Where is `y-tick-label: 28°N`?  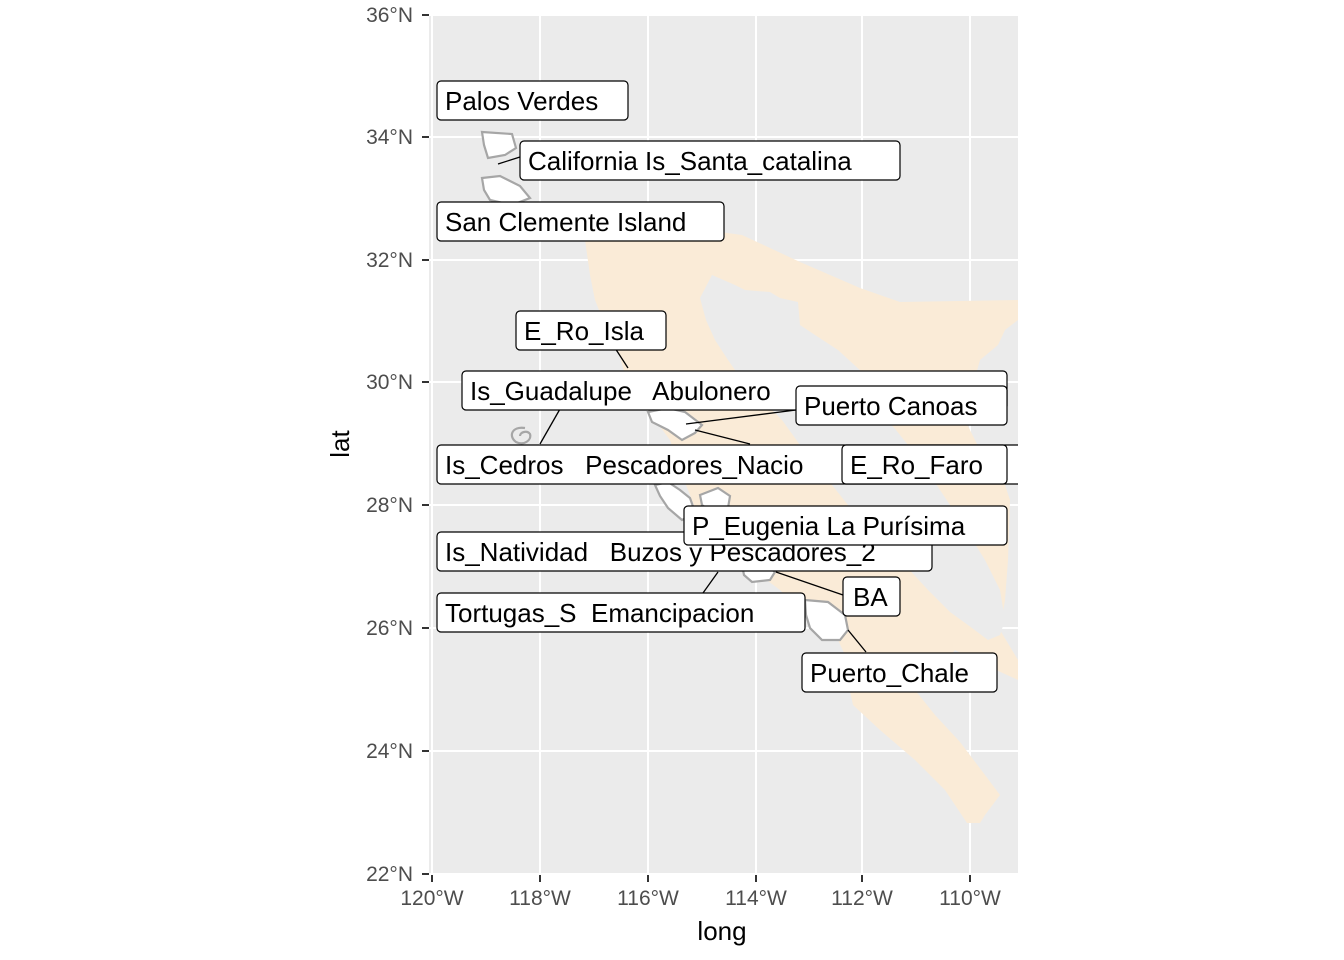 y-tick-label: 28°N is located at coordinates (389, 505).